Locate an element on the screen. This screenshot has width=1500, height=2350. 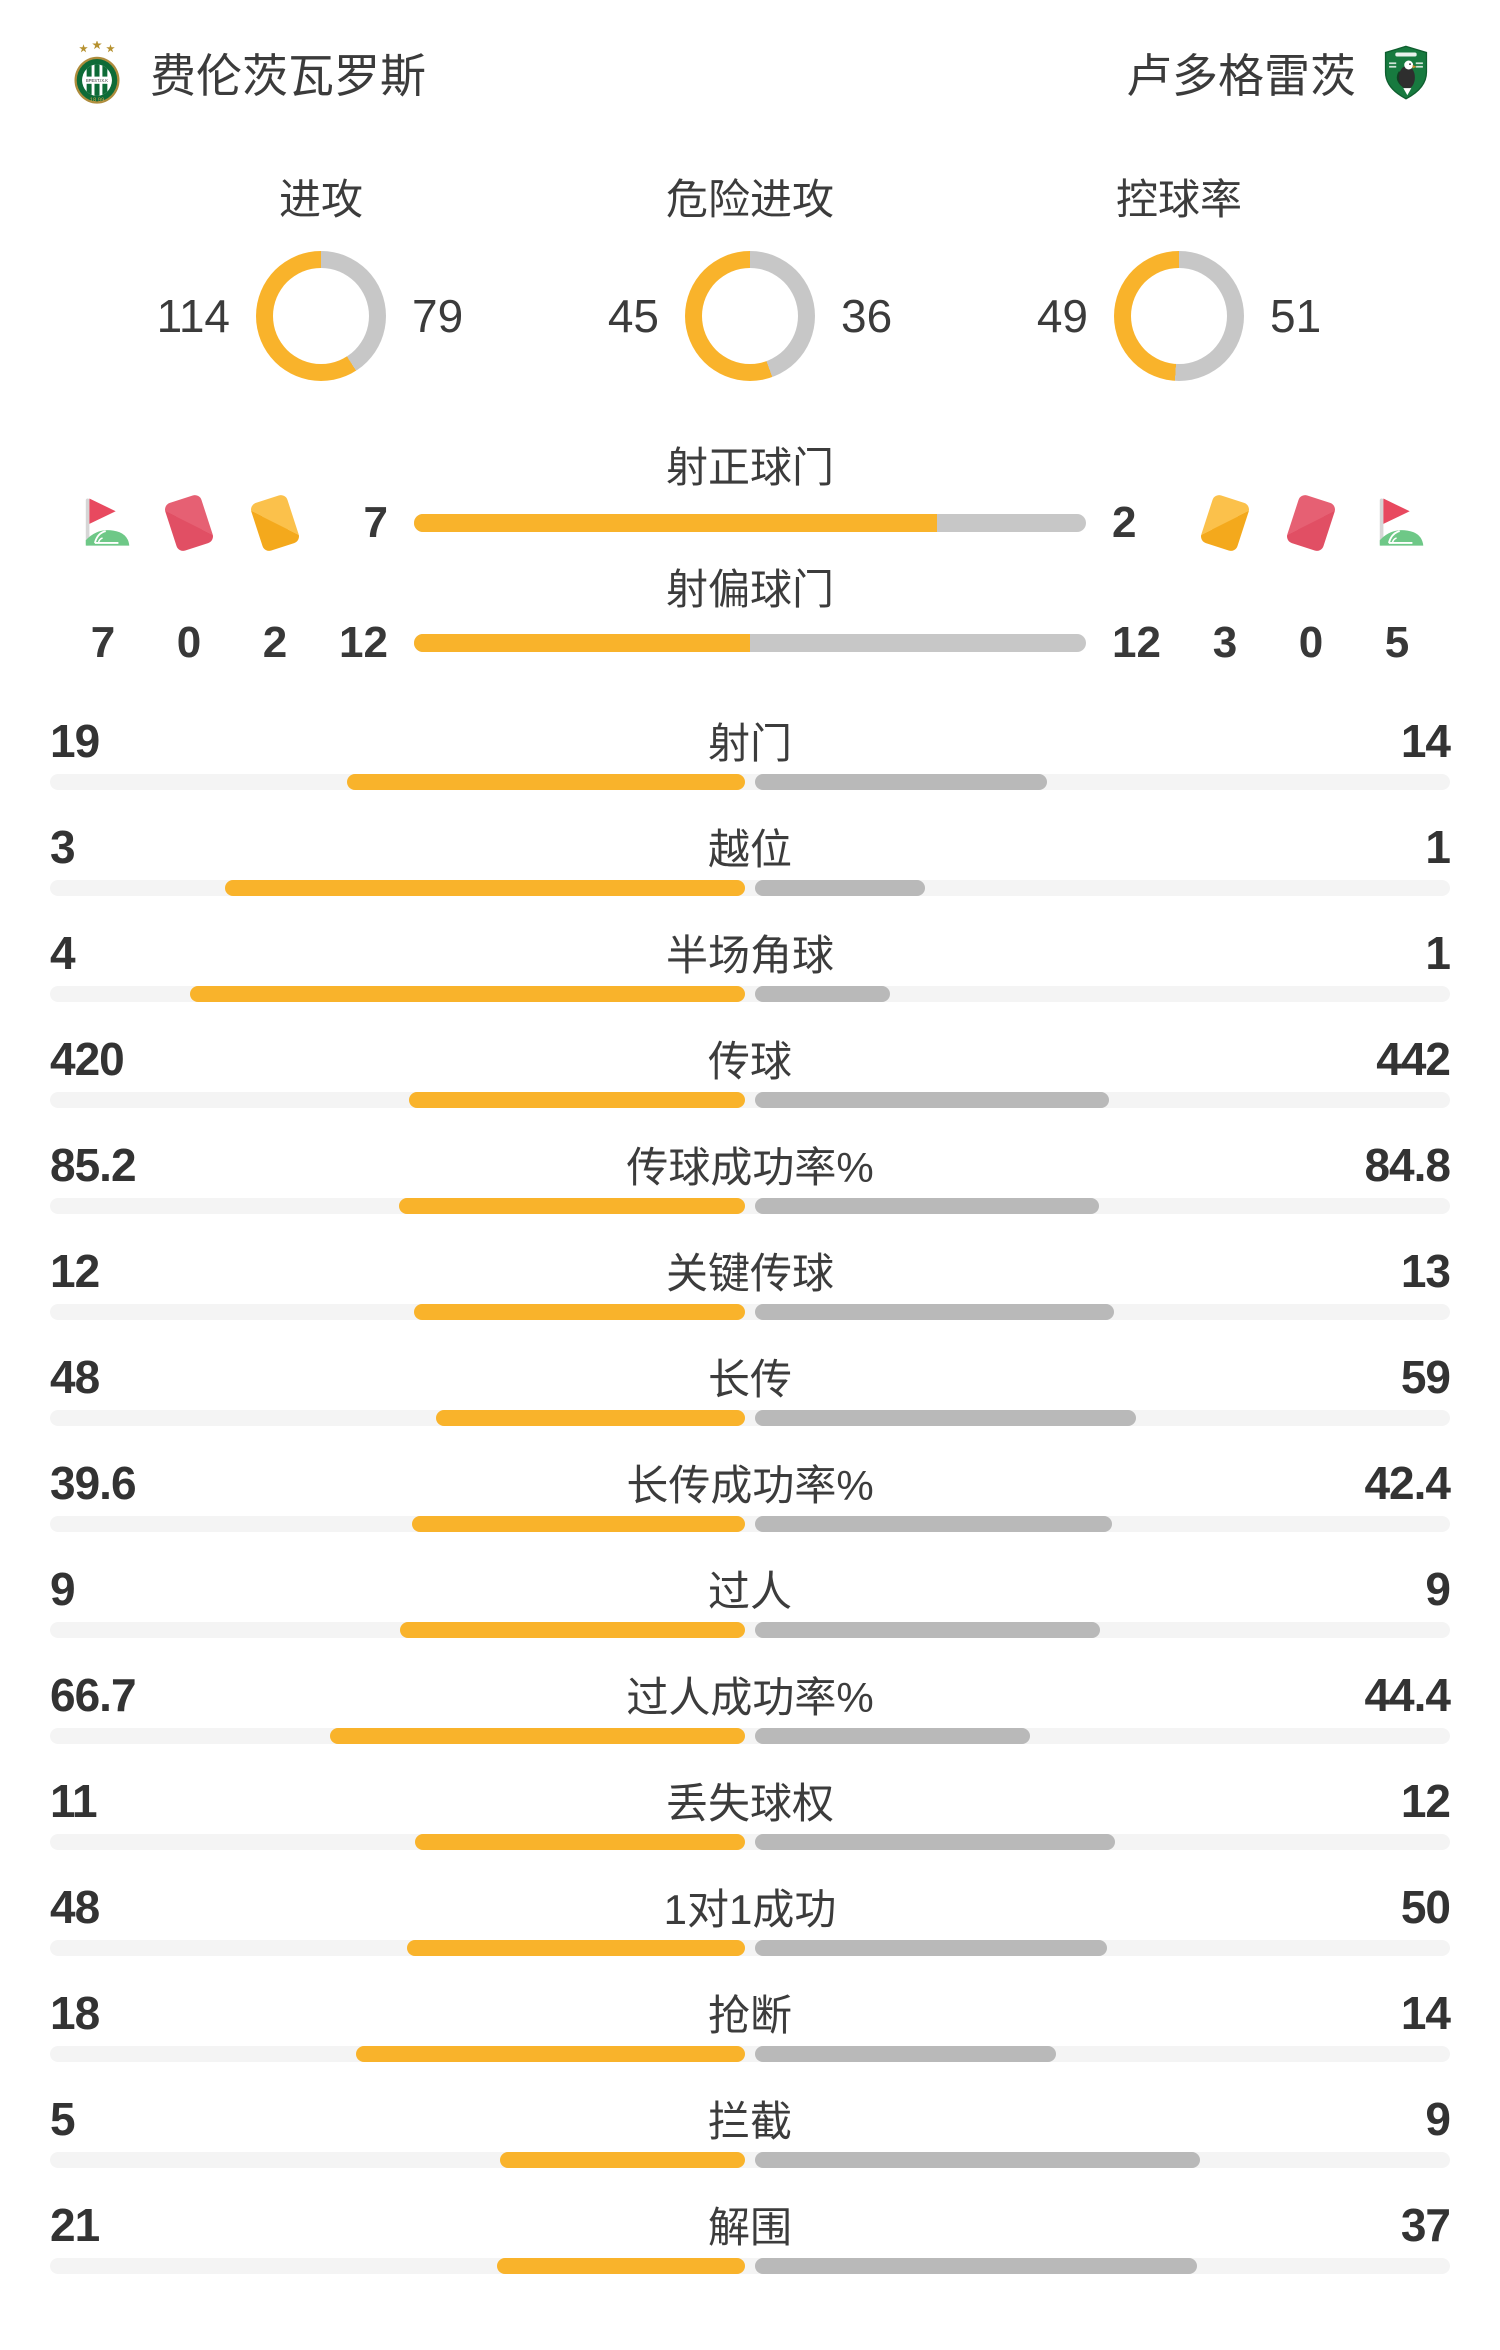
stat-home-value: 3 is located at coordinates (63, 846).